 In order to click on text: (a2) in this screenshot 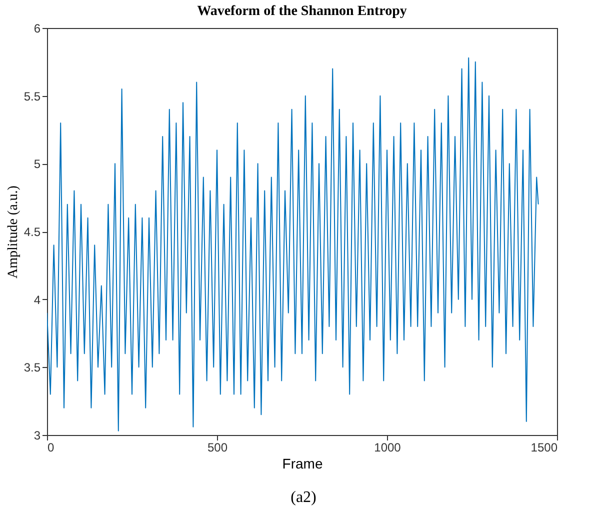, I will do `click(304, 498)`.